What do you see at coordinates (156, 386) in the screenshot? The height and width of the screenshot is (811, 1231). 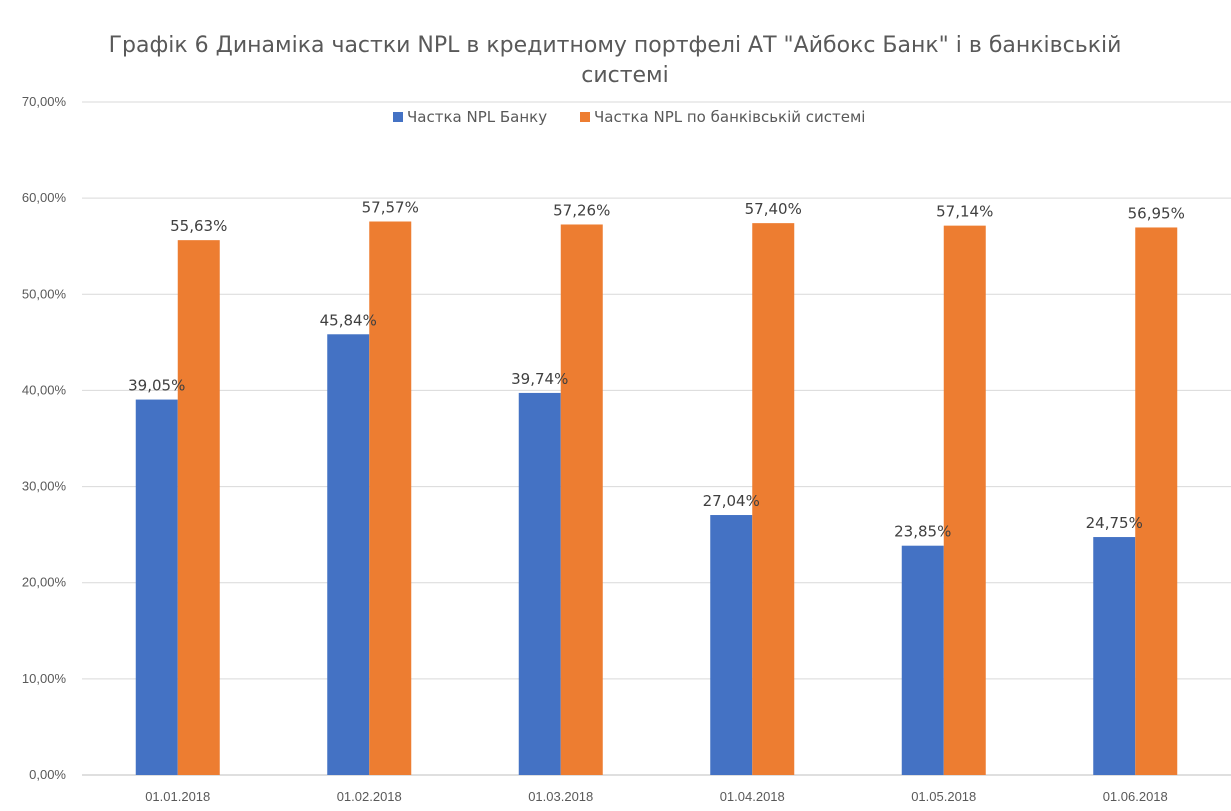 I see `data-label-bank: 39,05%` at bounding box center [156, 386].